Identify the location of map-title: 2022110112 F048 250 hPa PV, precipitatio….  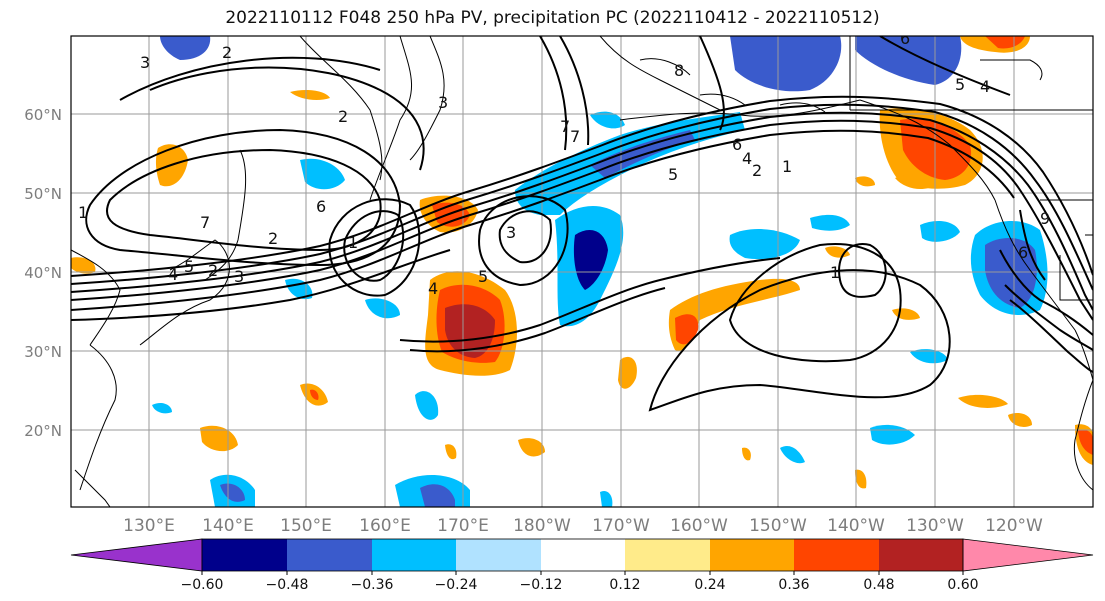
(552, 18).